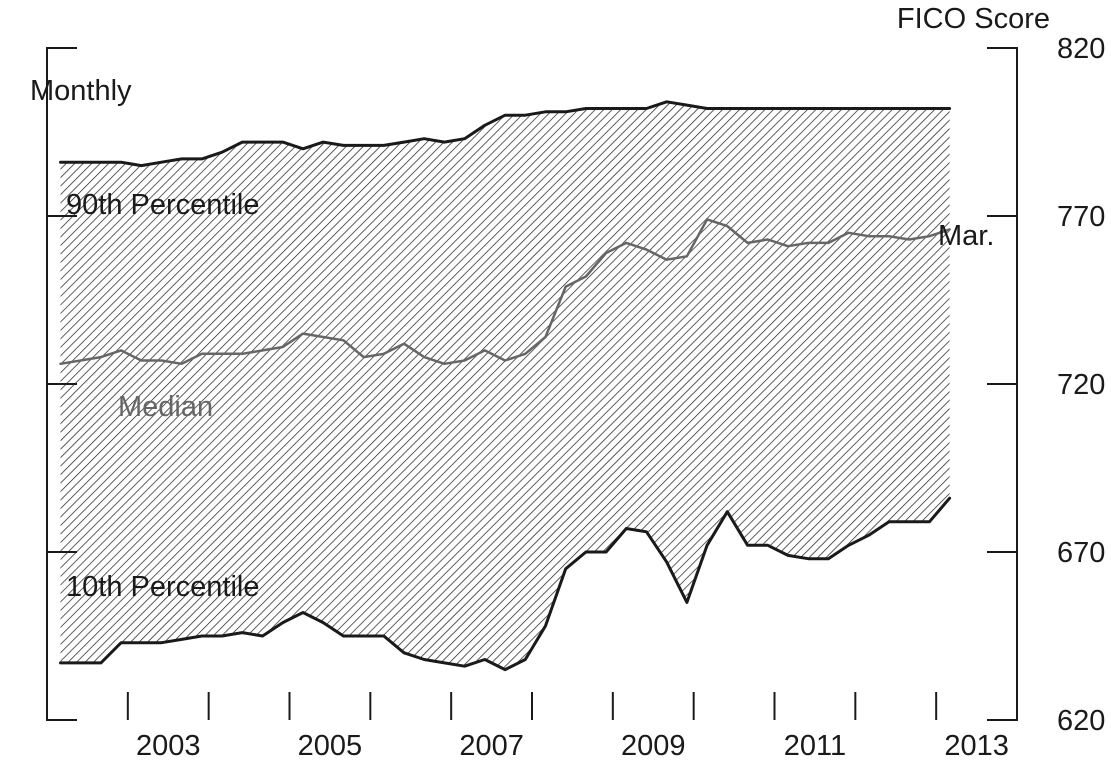 This screenshot has height=767, width=1113. I want to click on x-tick-label: 2011, so click(815, 746).